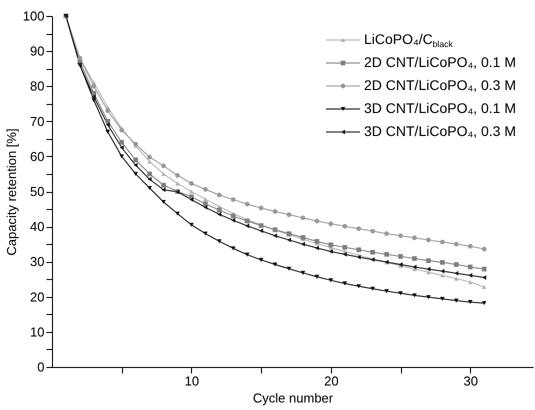 The width and height of the screenshot is (535, 410). I want to click on x-tick-label: 30, so click(471, 381).